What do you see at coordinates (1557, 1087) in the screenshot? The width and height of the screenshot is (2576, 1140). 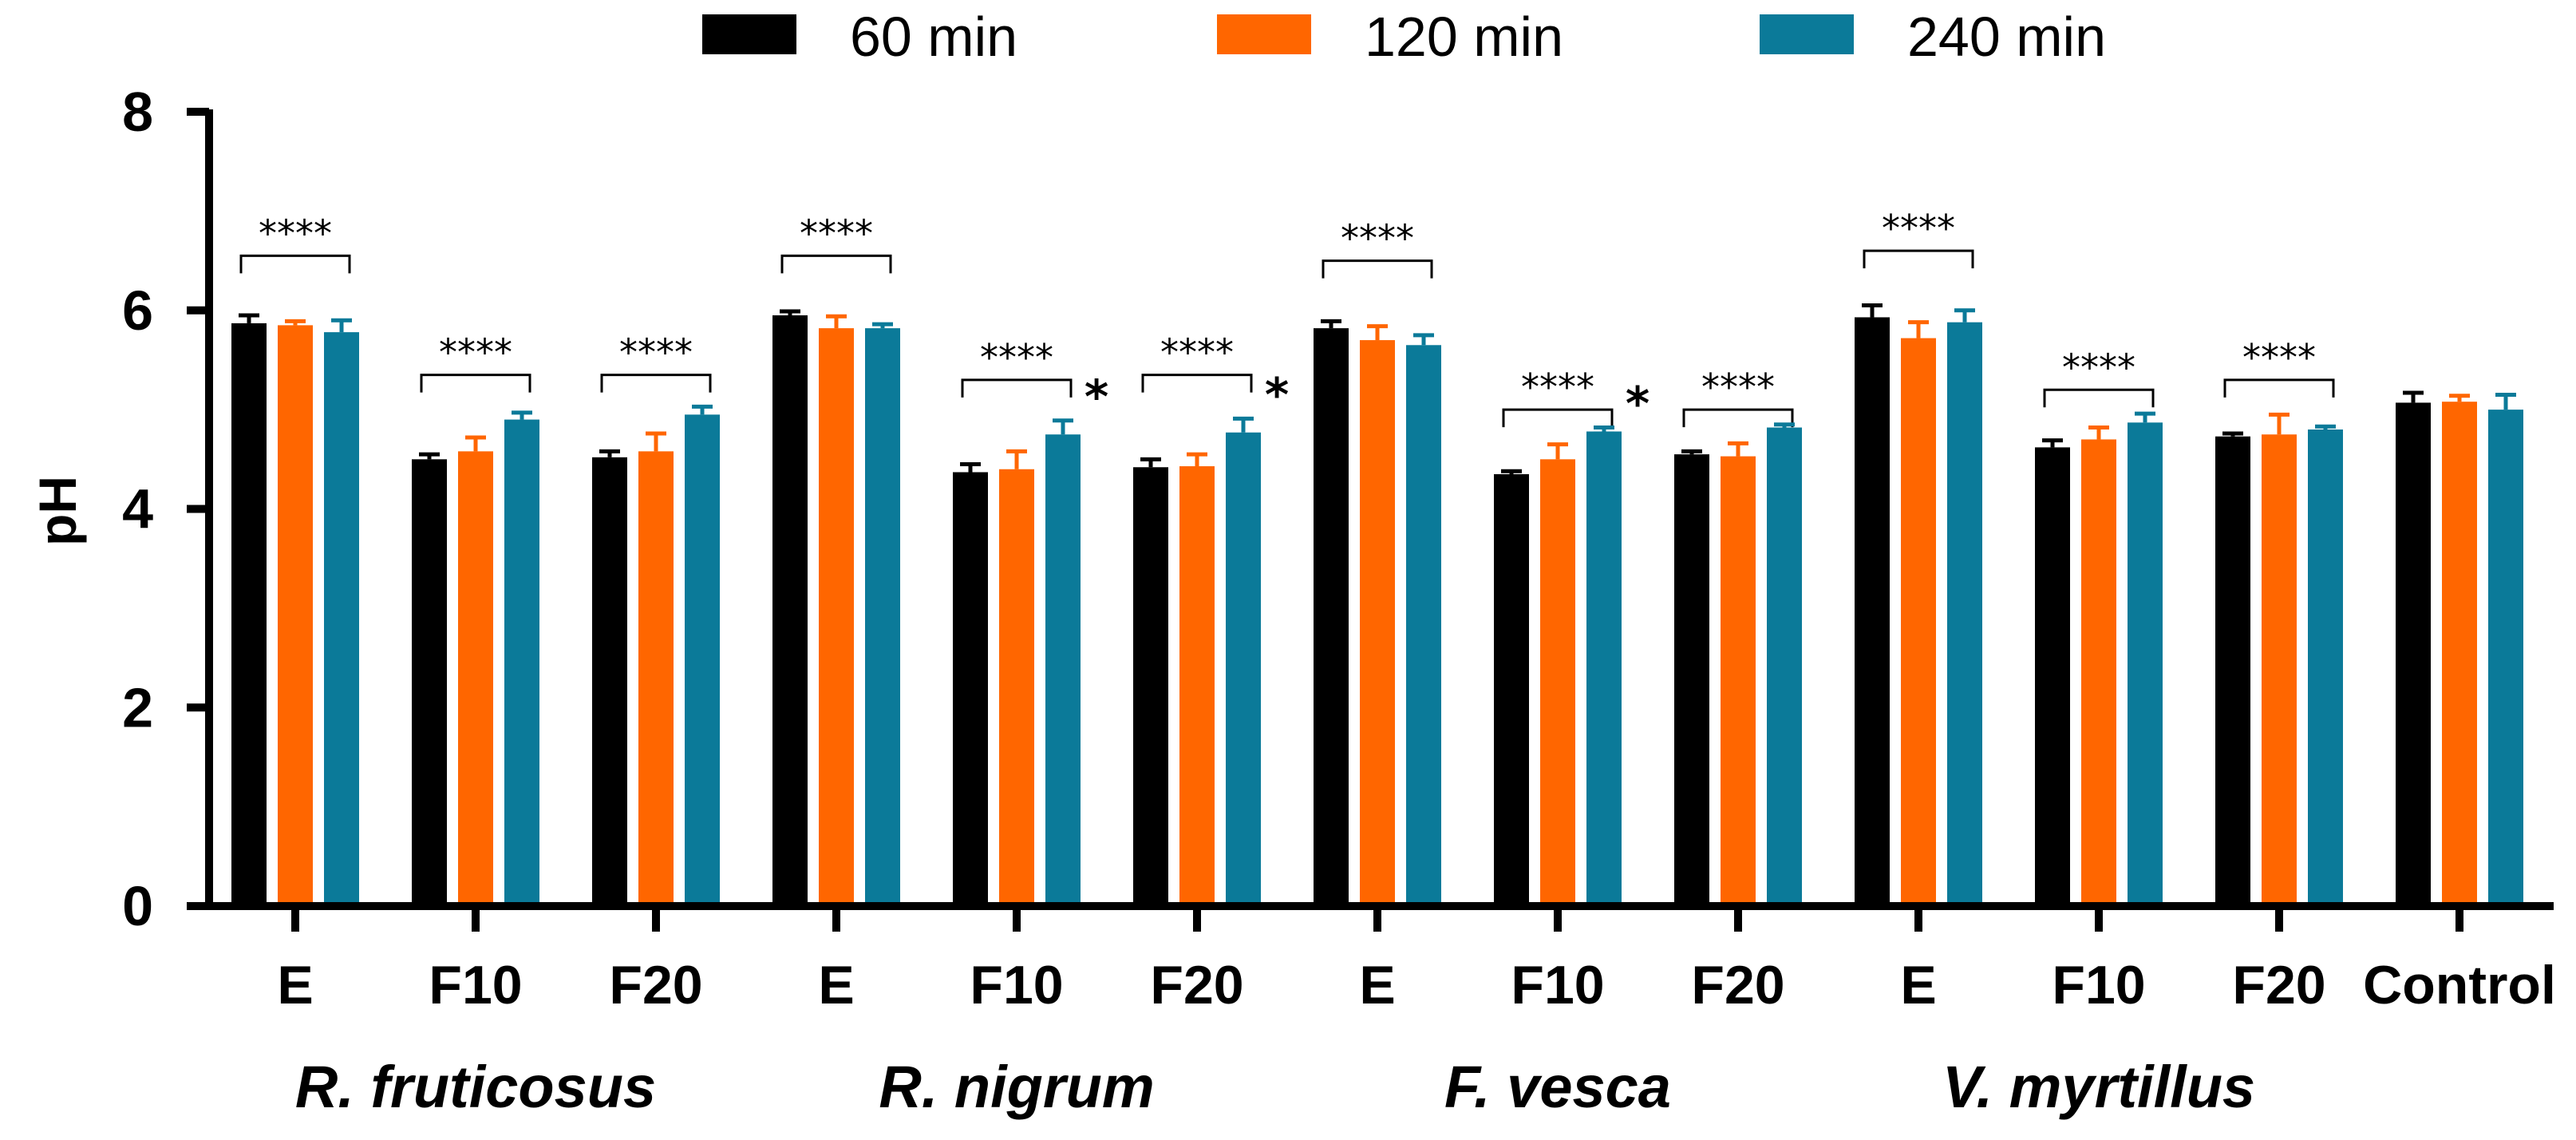 I see `group-label-2: F. vesca` at bounding box center [1557, 1087].